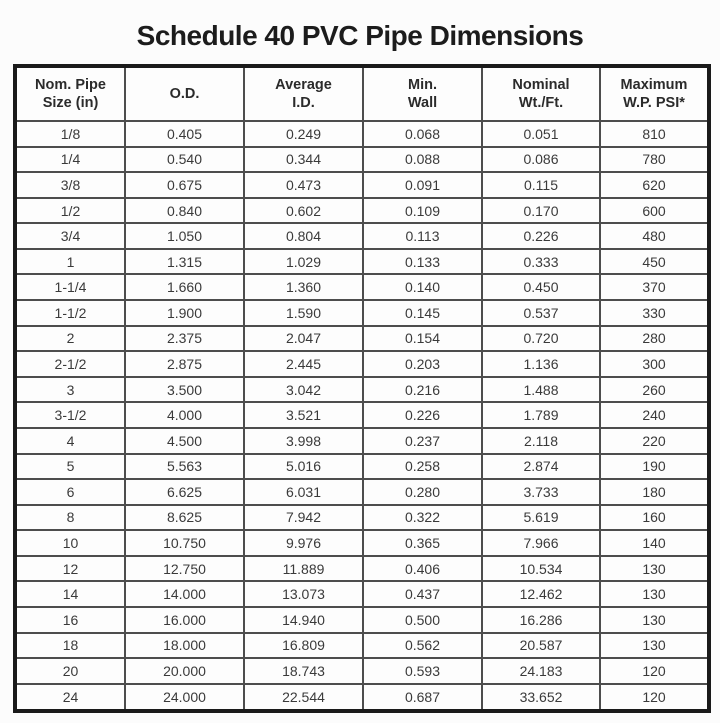 This screenshot has height=723, width=720. Describe the element at coordinates (184, 466) in the screenshot. I see `table-cell: 5.563` at that location.